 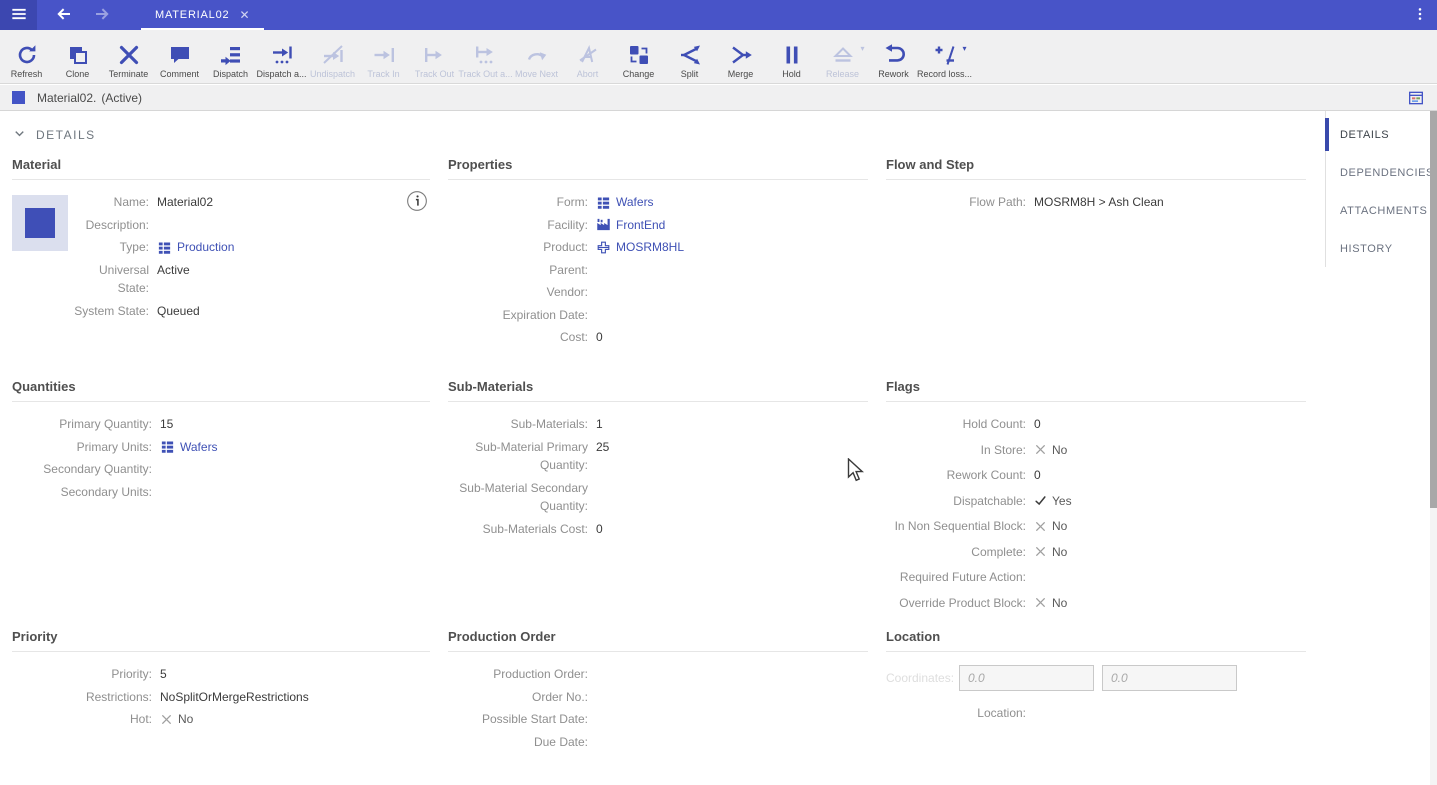 I want to click on field-label: Sub-Material Secondary Quantity:, so click(x=523, y=497).